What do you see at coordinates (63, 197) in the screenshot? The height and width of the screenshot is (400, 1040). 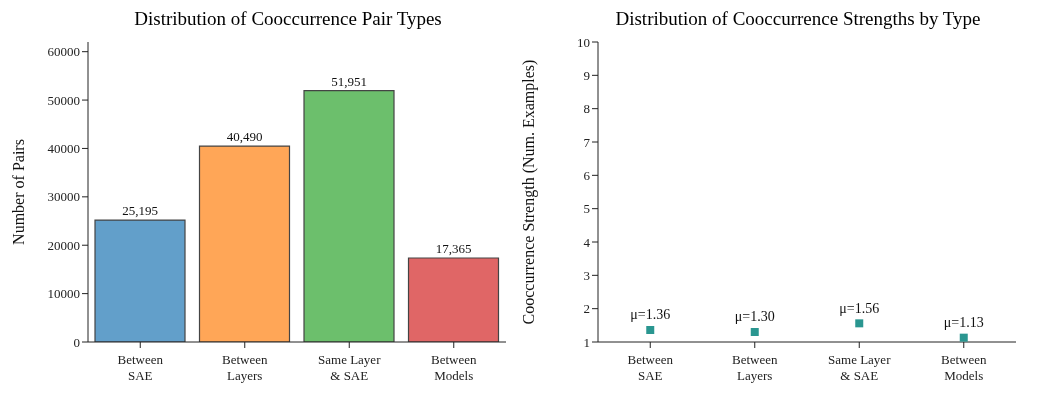 I see `y-tick-label: 30000` at bounding box center [63, 197].